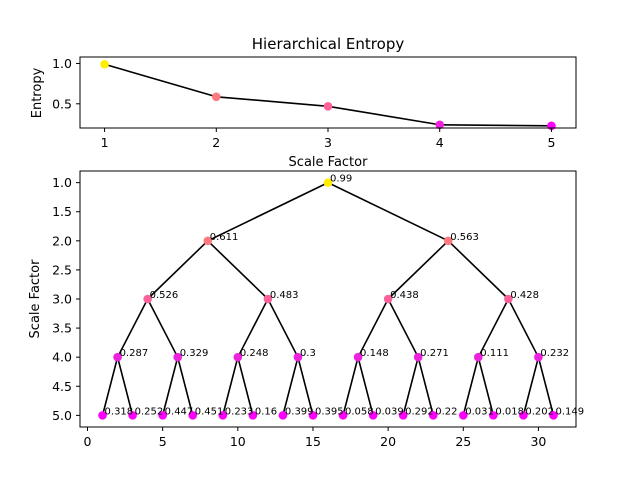 This screenshot has height=480, width=640. Describe the element at coordinates (389, 411) in the screenshot. I see `tree-node-label: 0.039` at that location.